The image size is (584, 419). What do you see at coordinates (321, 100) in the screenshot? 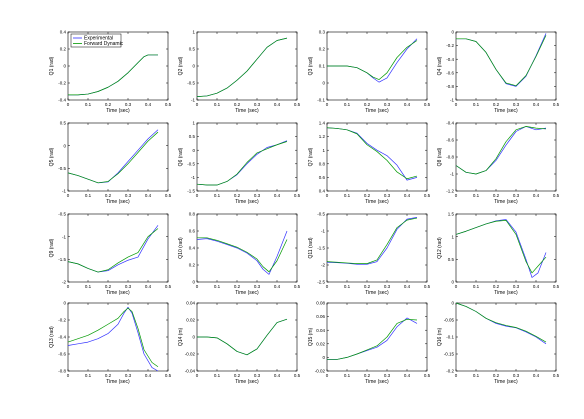
I see `y-tick-label: -0.1` at bounding box center [321, 100].